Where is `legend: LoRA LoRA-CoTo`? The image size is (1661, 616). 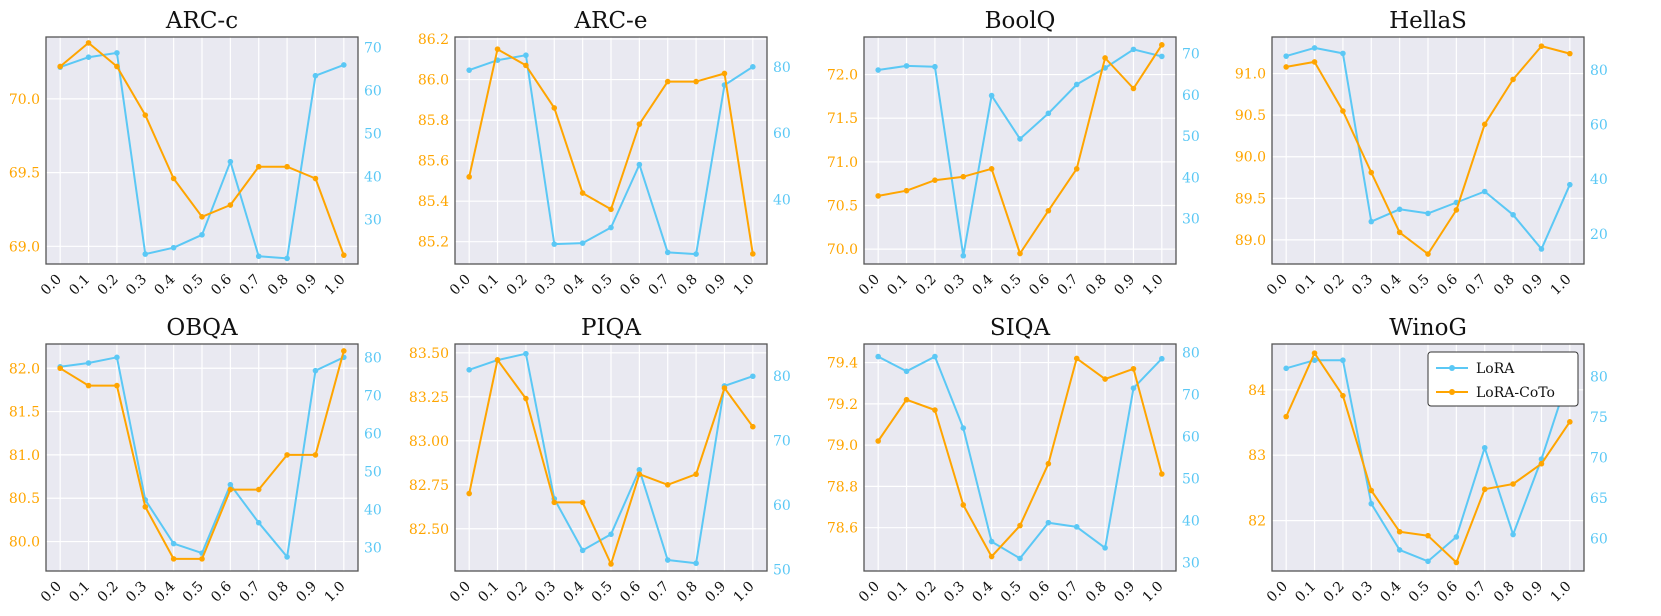
legend: LoRA LoRA-CoTo is located at coordinates (1503, 379).